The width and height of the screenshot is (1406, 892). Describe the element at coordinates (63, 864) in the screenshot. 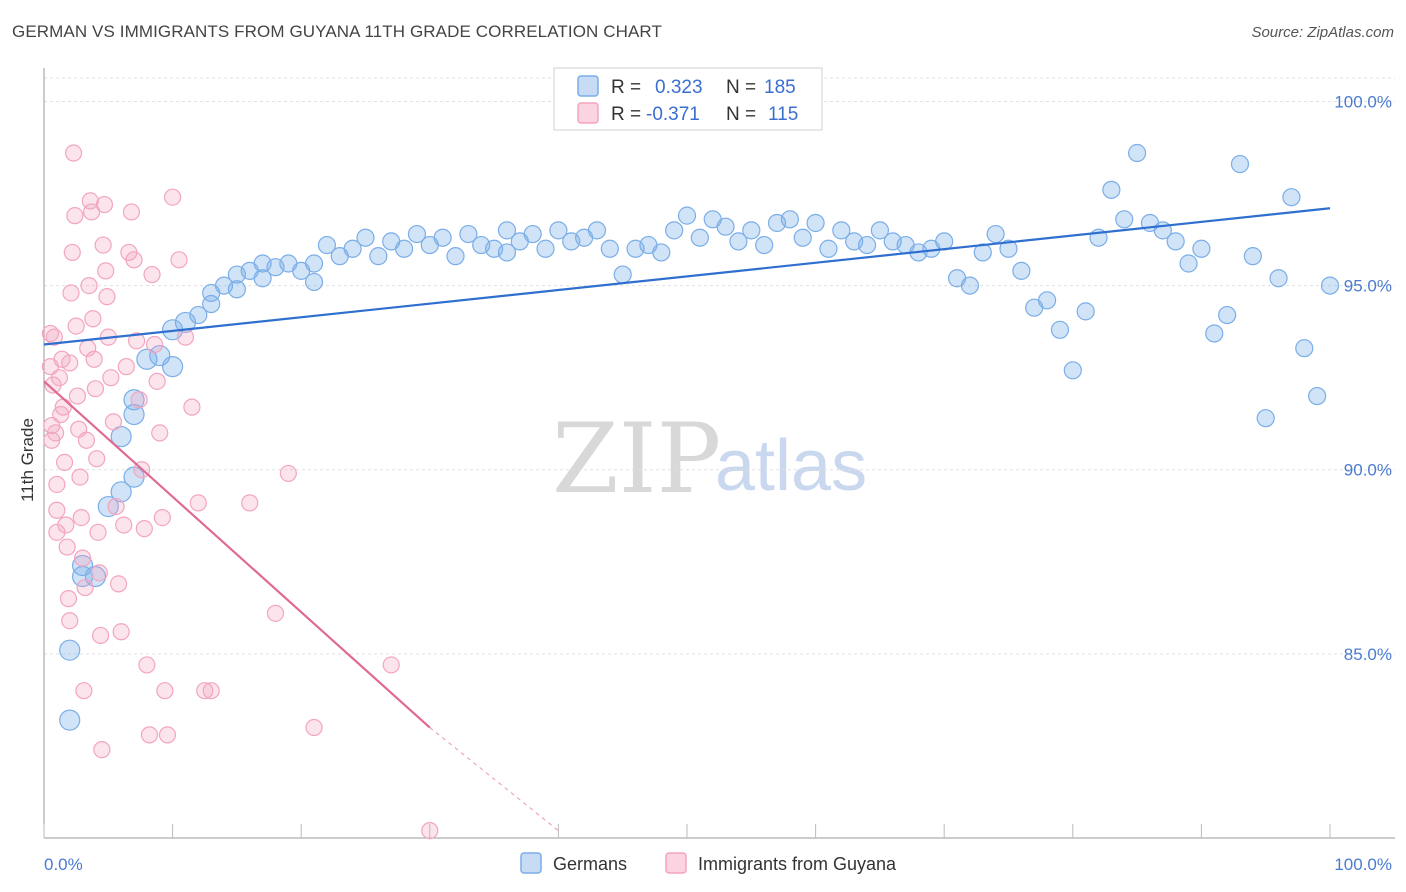

I see `x-tick-label-min: 0.0%` at that location.